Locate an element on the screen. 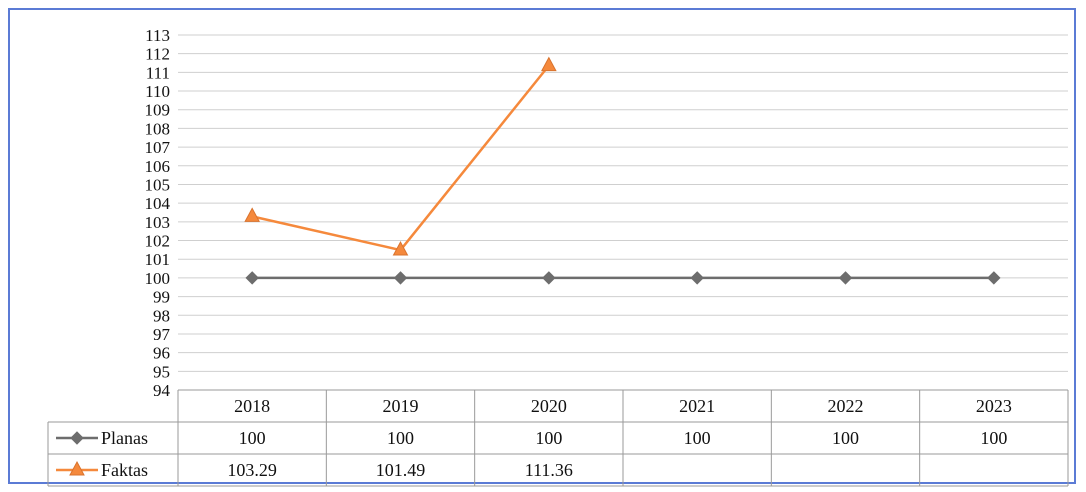 Image resolution: width=1086 pixels, height=492 pixels. y-tick-label: 104 is located at coordinates (158, 203).